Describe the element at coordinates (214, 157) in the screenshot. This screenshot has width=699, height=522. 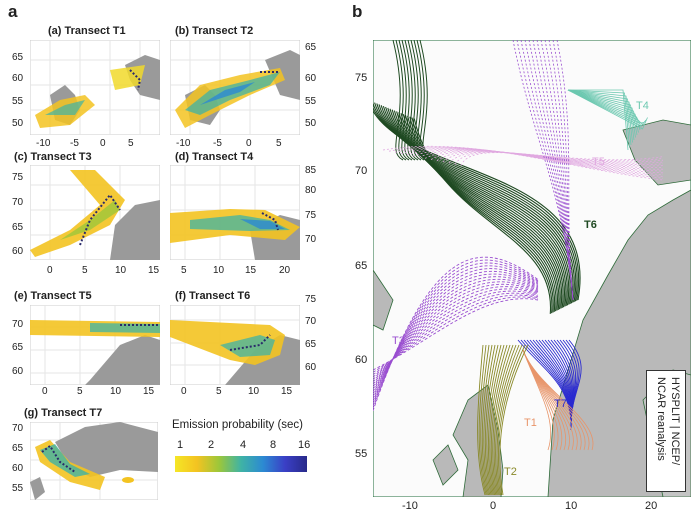
I see `subpanel-title-t4: (d) Transect T4` at that location.